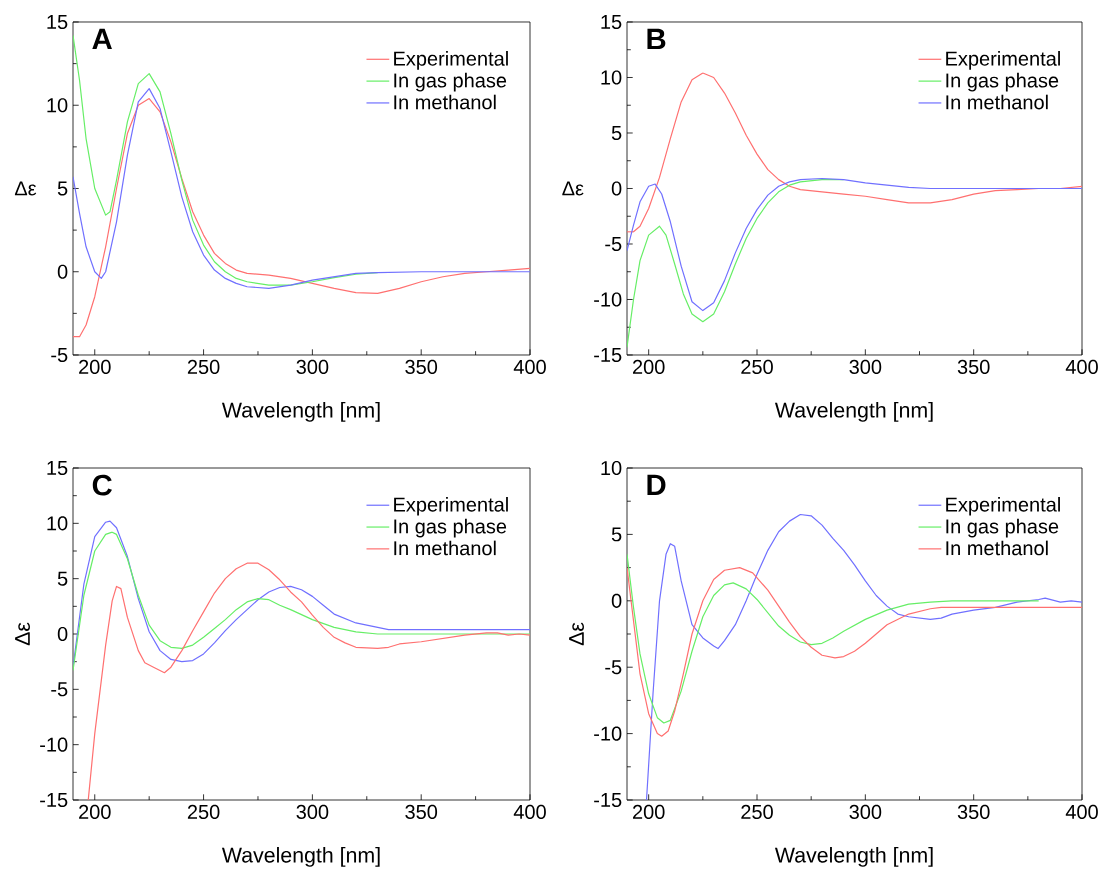 The image size is (1102, 879). I want to click on chart-title: C, so click(102, 485).